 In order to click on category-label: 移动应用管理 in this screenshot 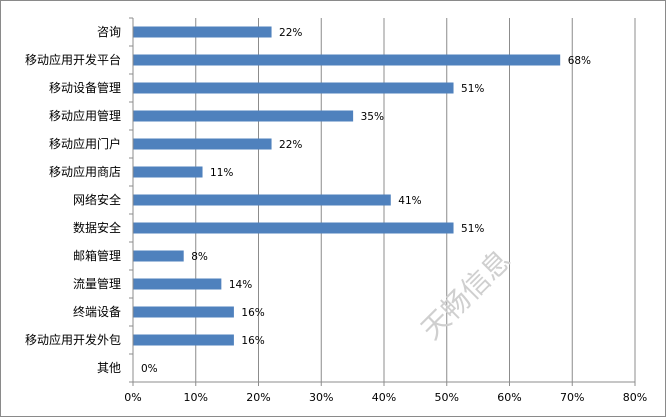, I will do `click(85, 115)`.